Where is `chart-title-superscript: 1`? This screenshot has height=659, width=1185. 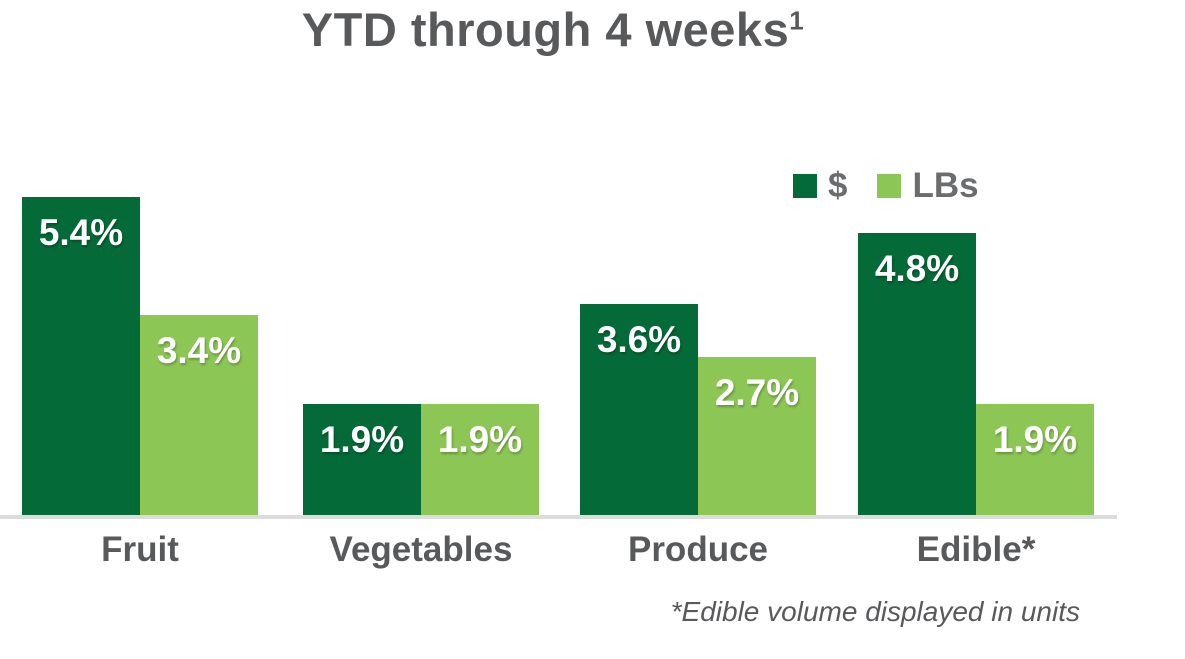 chart-title-superscript: 1 is located at coordinates (797, 20).